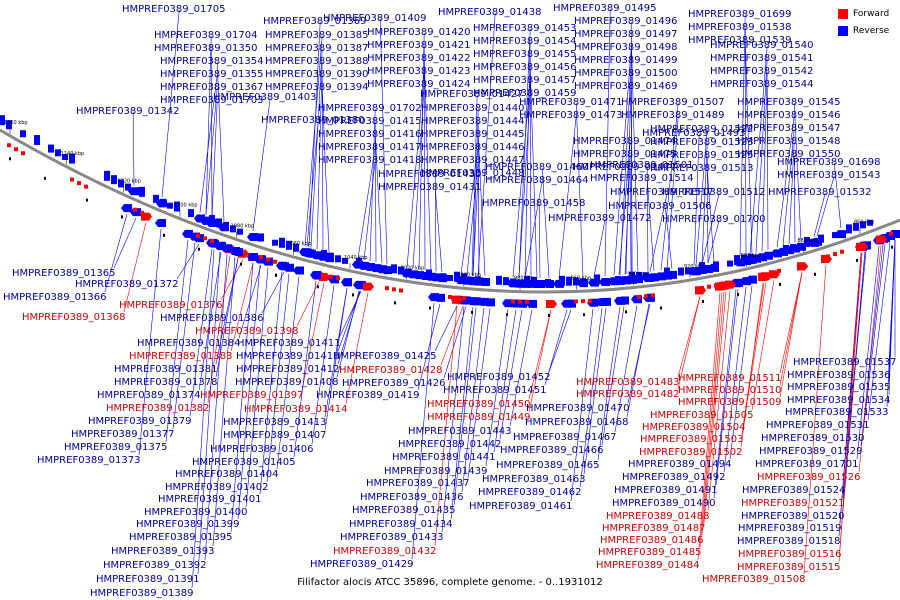 Image resolution: width=900 pixels, height=600 pixels. I want to click on gene-label: HMPREF0389_01504, so click(693, 427).